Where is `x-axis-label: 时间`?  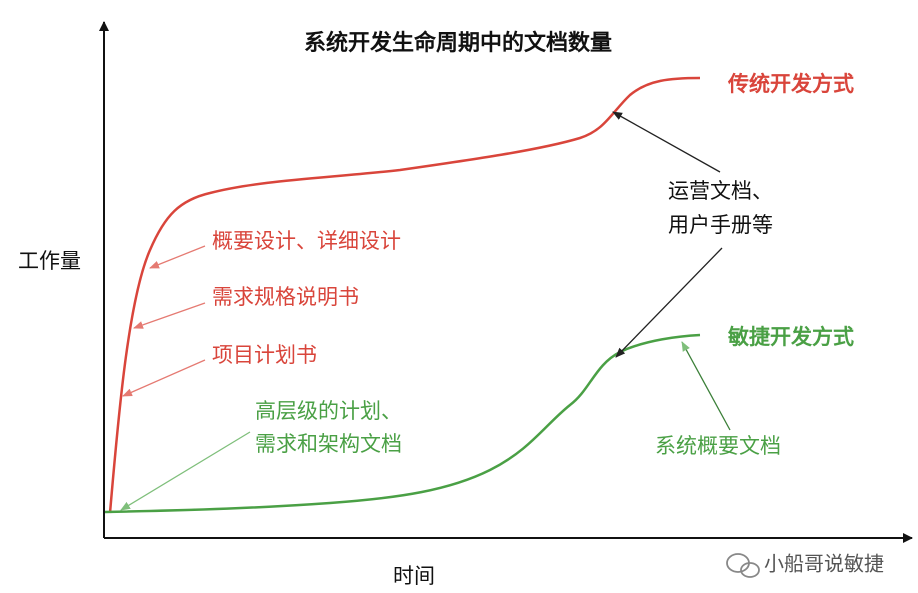 x-axis-label: 时间 is located at coordinates (414, 576).